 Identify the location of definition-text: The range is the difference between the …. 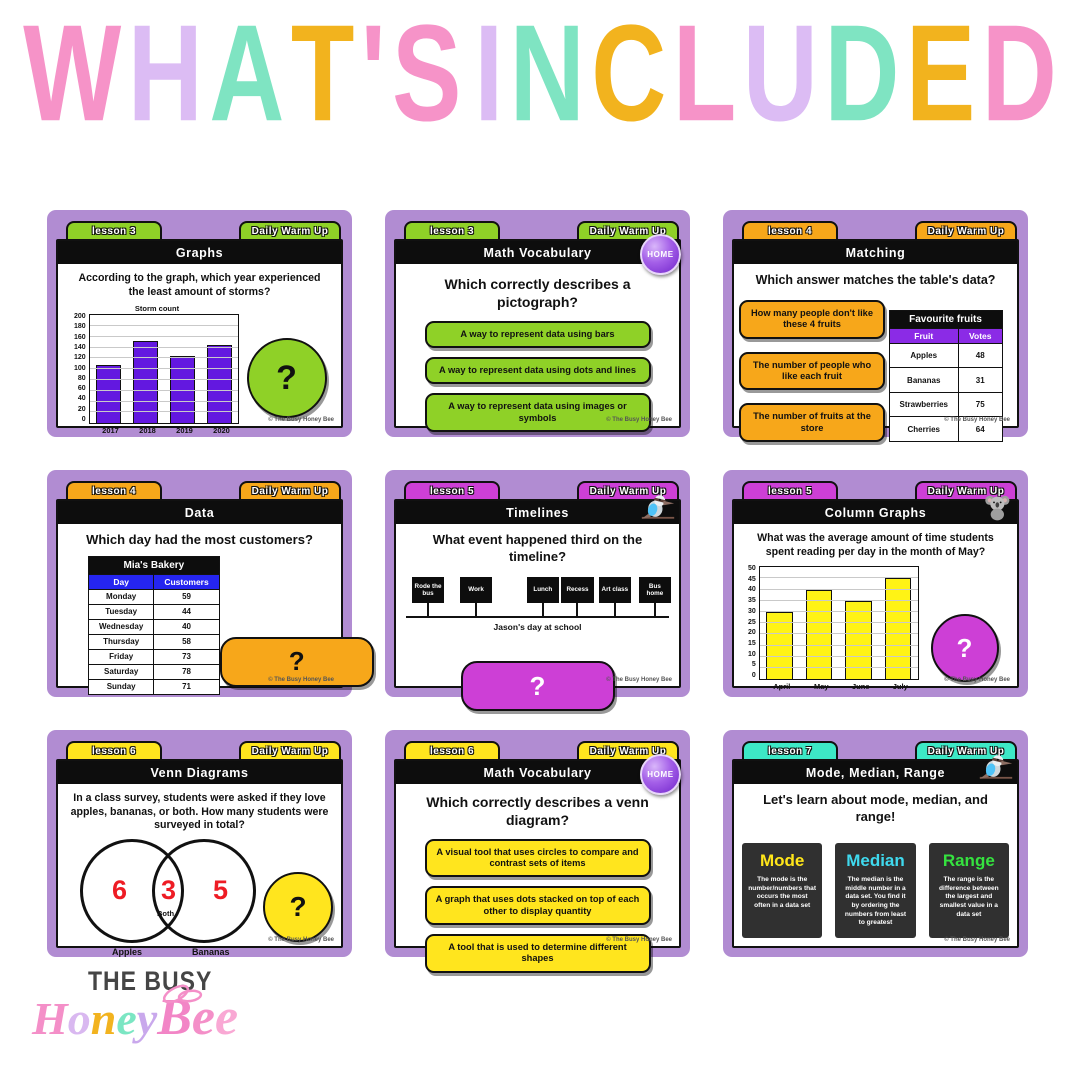
(968, 897).